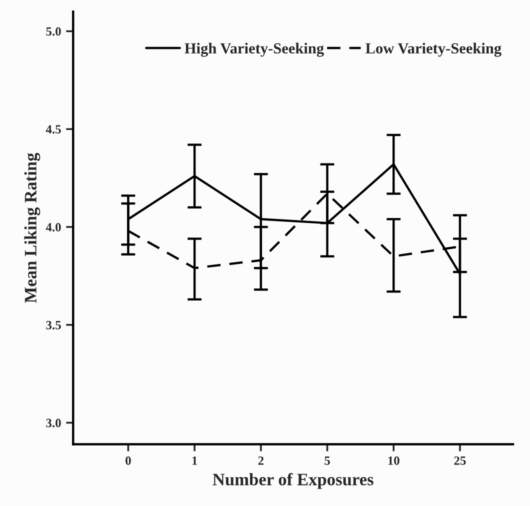  I want to click on x-tick-label: 10, so click(394, 460).